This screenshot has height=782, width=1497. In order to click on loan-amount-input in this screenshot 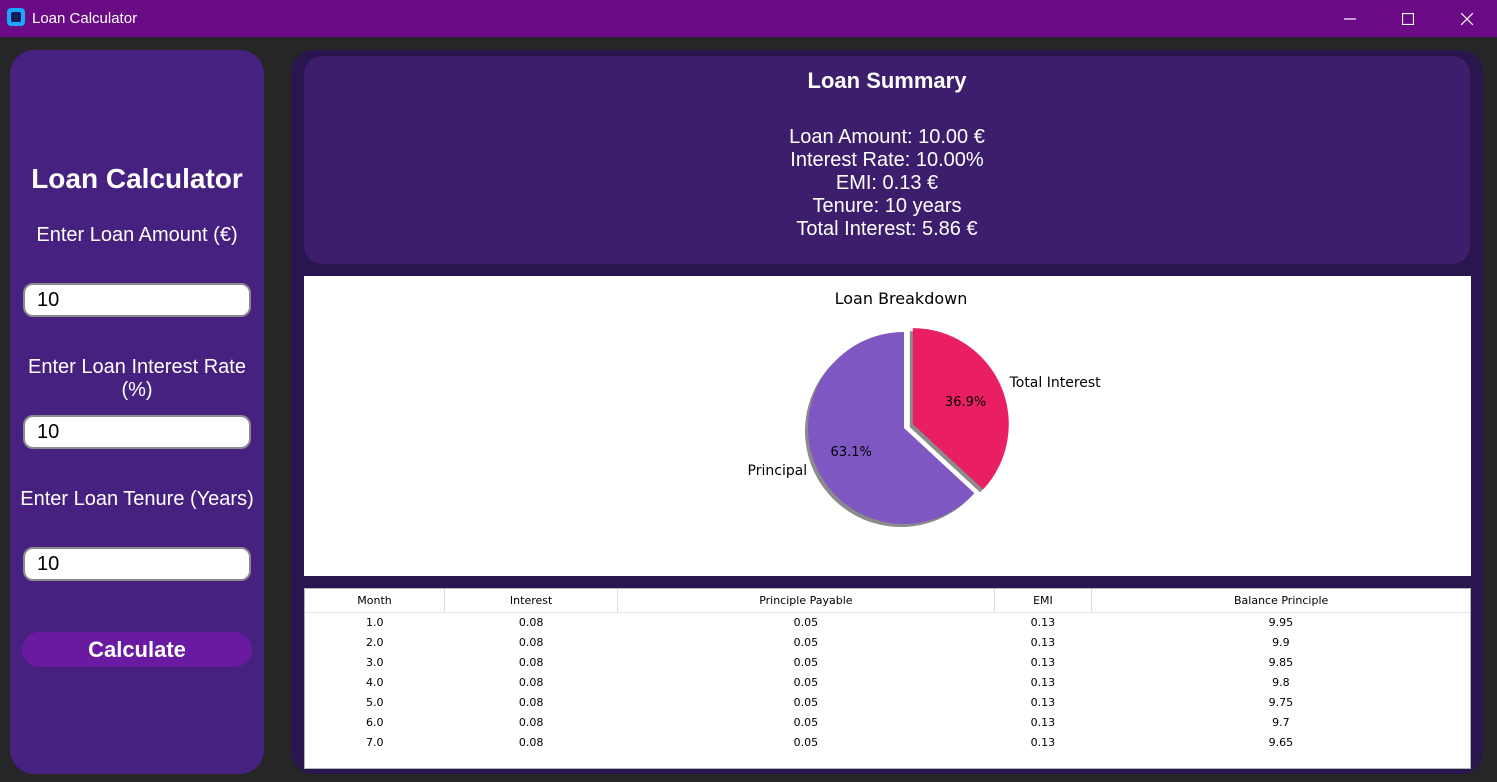, I will do `click(137, 300)`.